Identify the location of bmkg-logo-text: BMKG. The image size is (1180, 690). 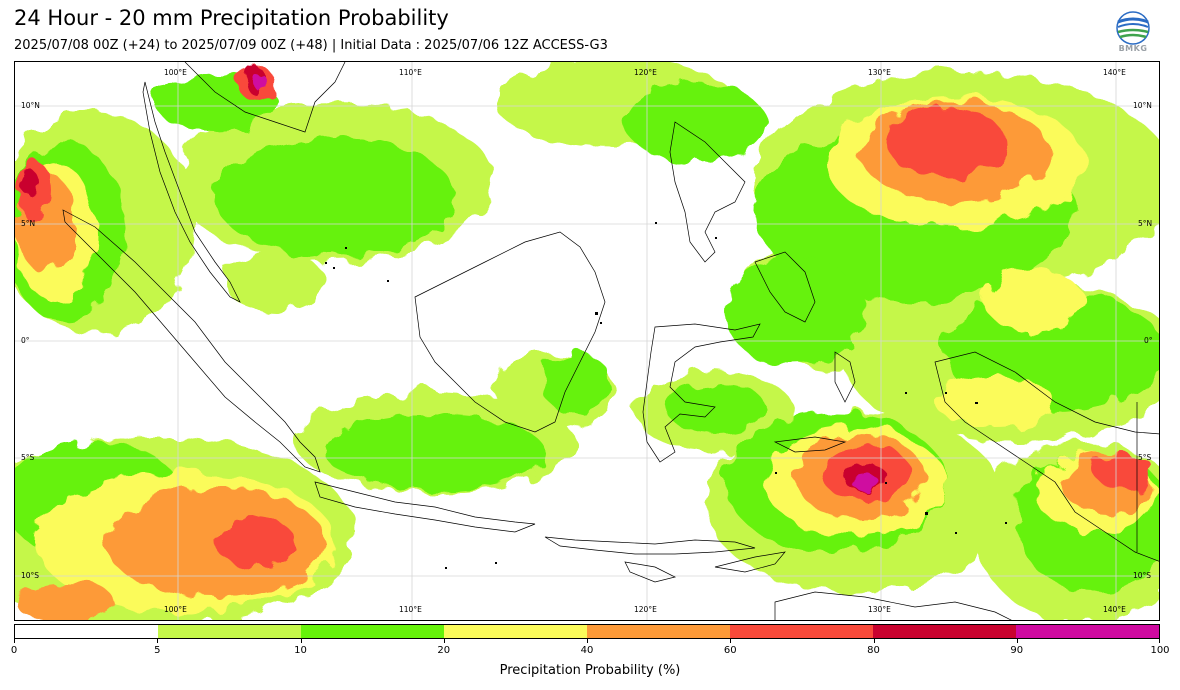
(1133, 48).